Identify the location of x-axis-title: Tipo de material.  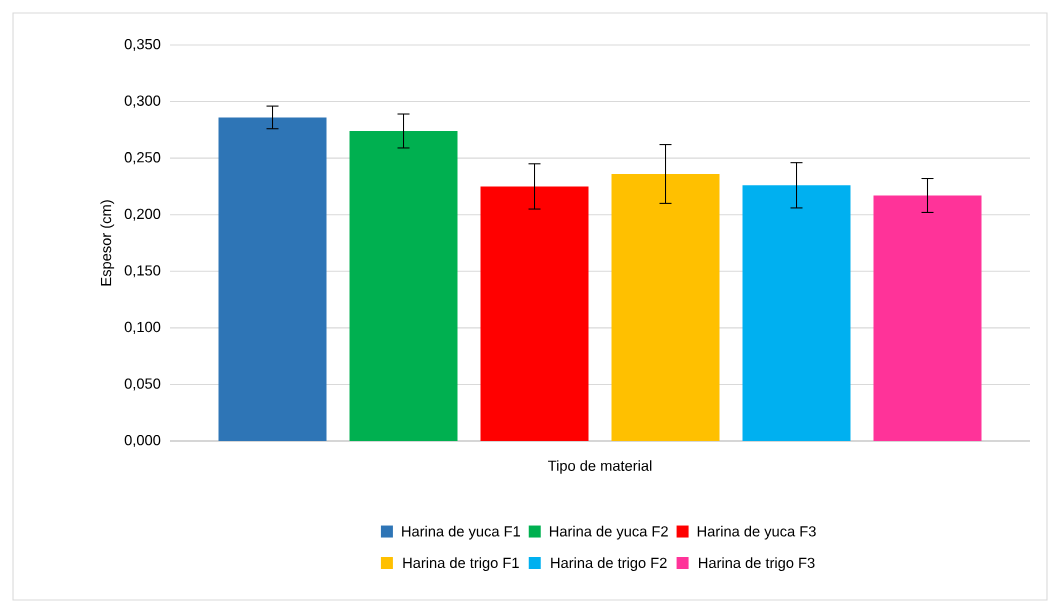
(600, 467).